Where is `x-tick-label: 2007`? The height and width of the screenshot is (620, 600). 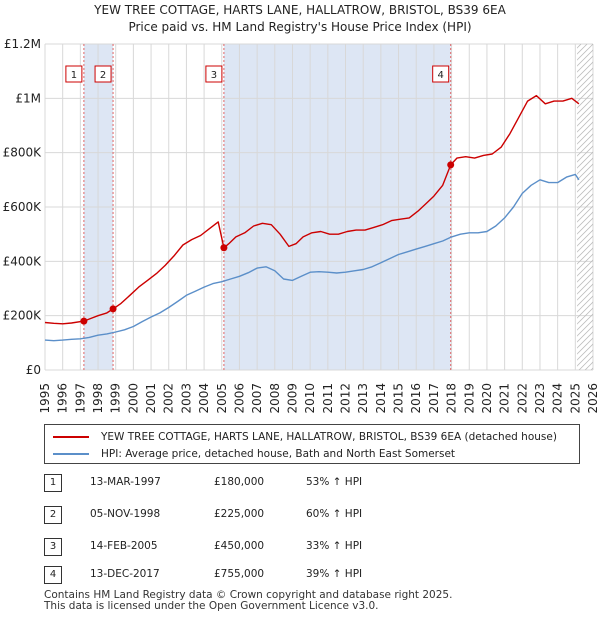 x-tick-label: 2007 is located at coordinates (257, 398).